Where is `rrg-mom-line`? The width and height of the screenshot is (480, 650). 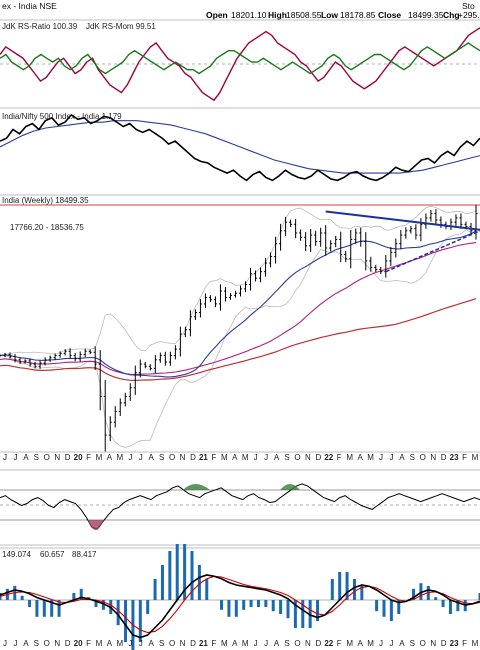 rrg-mom-line is located at coordinates (240, 58).